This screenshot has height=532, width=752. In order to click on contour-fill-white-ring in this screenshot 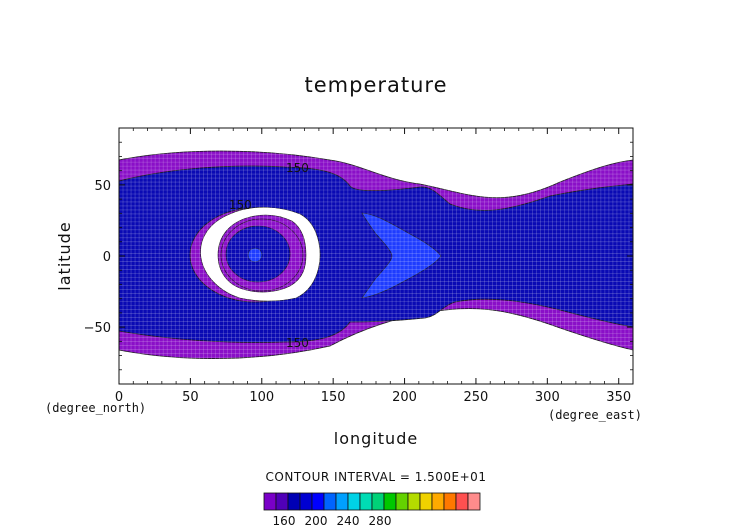, I will do `click(260, 254)`.